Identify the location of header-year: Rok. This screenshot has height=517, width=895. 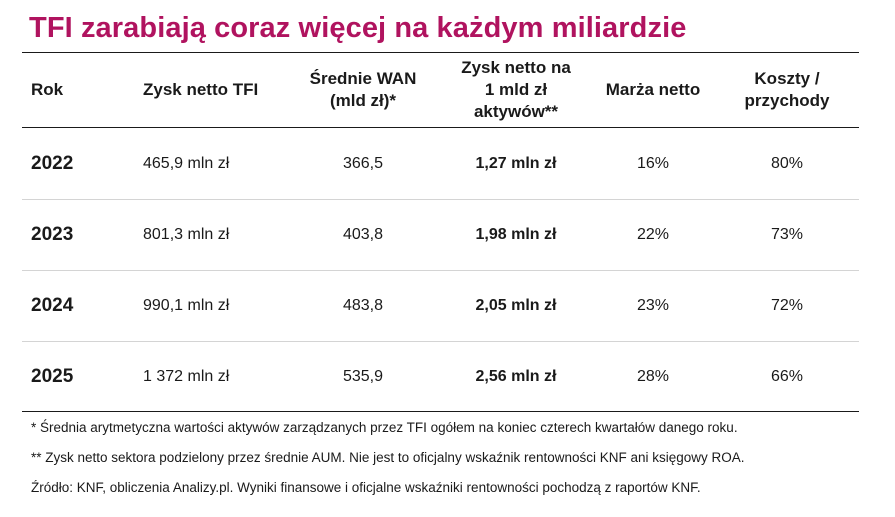
(71, 90).